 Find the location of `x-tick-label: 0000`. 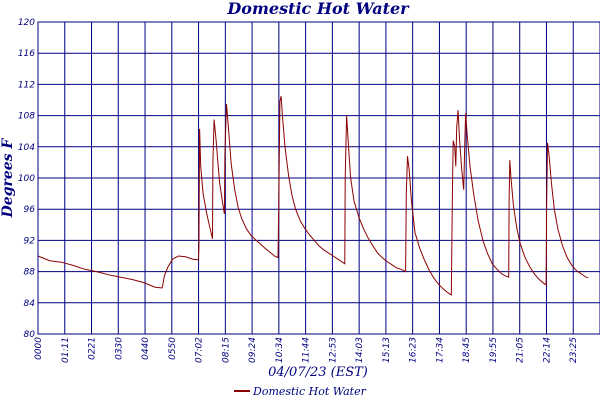

x-tick-label: 0000 is located at coordinates (39, 348).